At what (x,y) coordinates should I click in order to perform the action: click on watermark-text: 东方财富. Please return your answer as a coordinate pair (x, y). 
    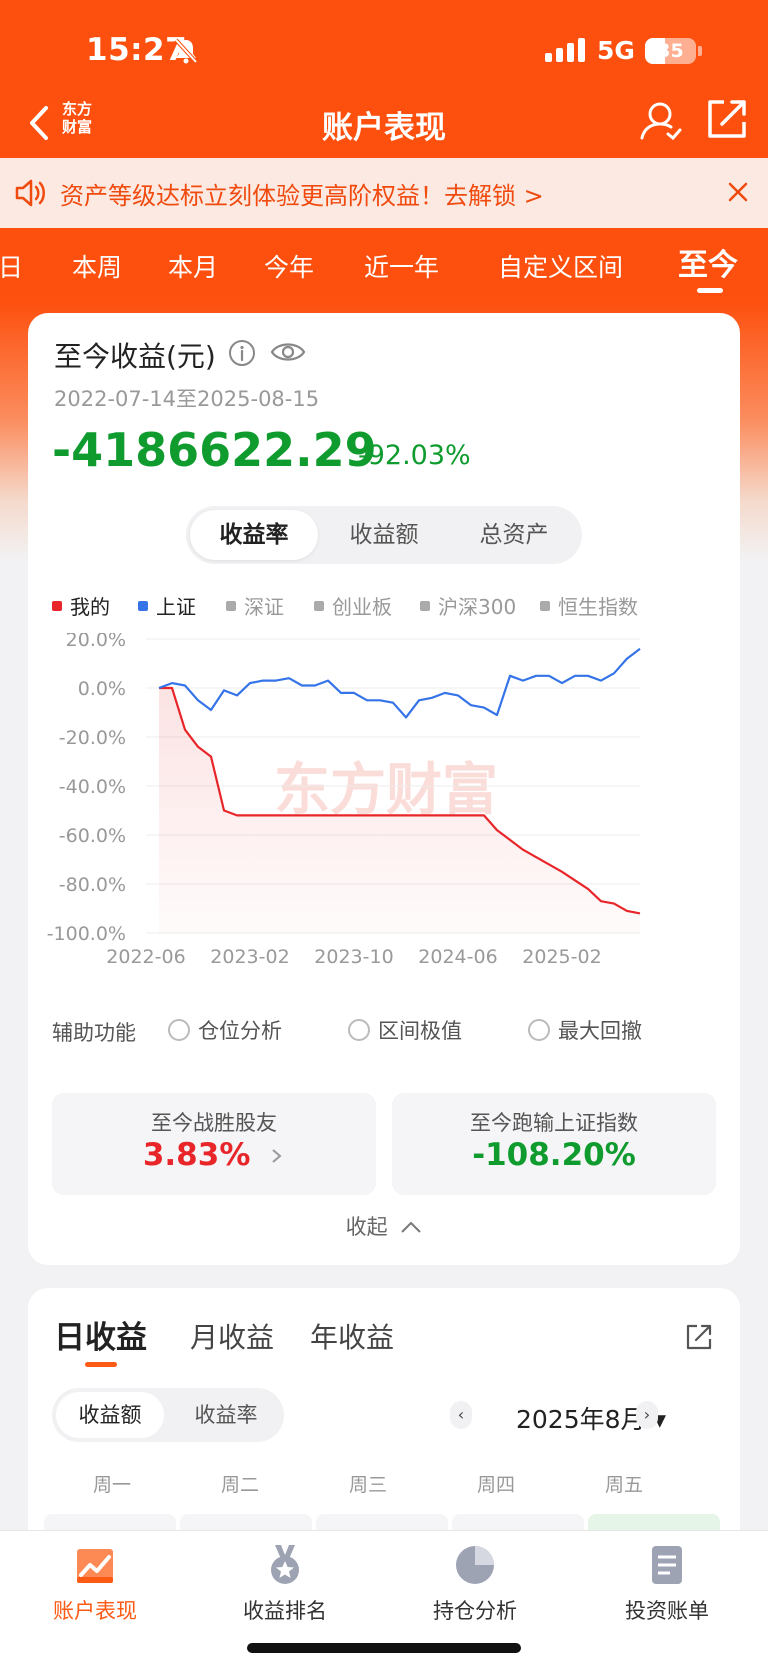
    Looking at the image, I should click on (386, 790).